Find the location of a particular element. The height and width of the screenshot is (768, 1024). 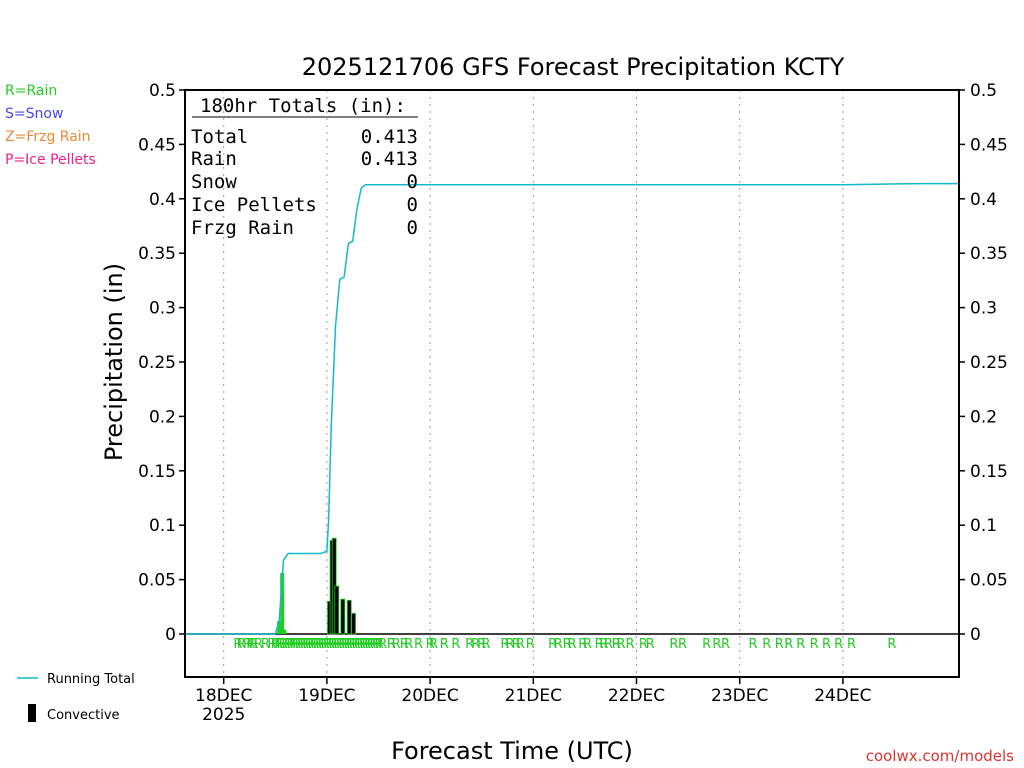

totals-header: 180hr Totals (in): is located at coordinates (303, 106).